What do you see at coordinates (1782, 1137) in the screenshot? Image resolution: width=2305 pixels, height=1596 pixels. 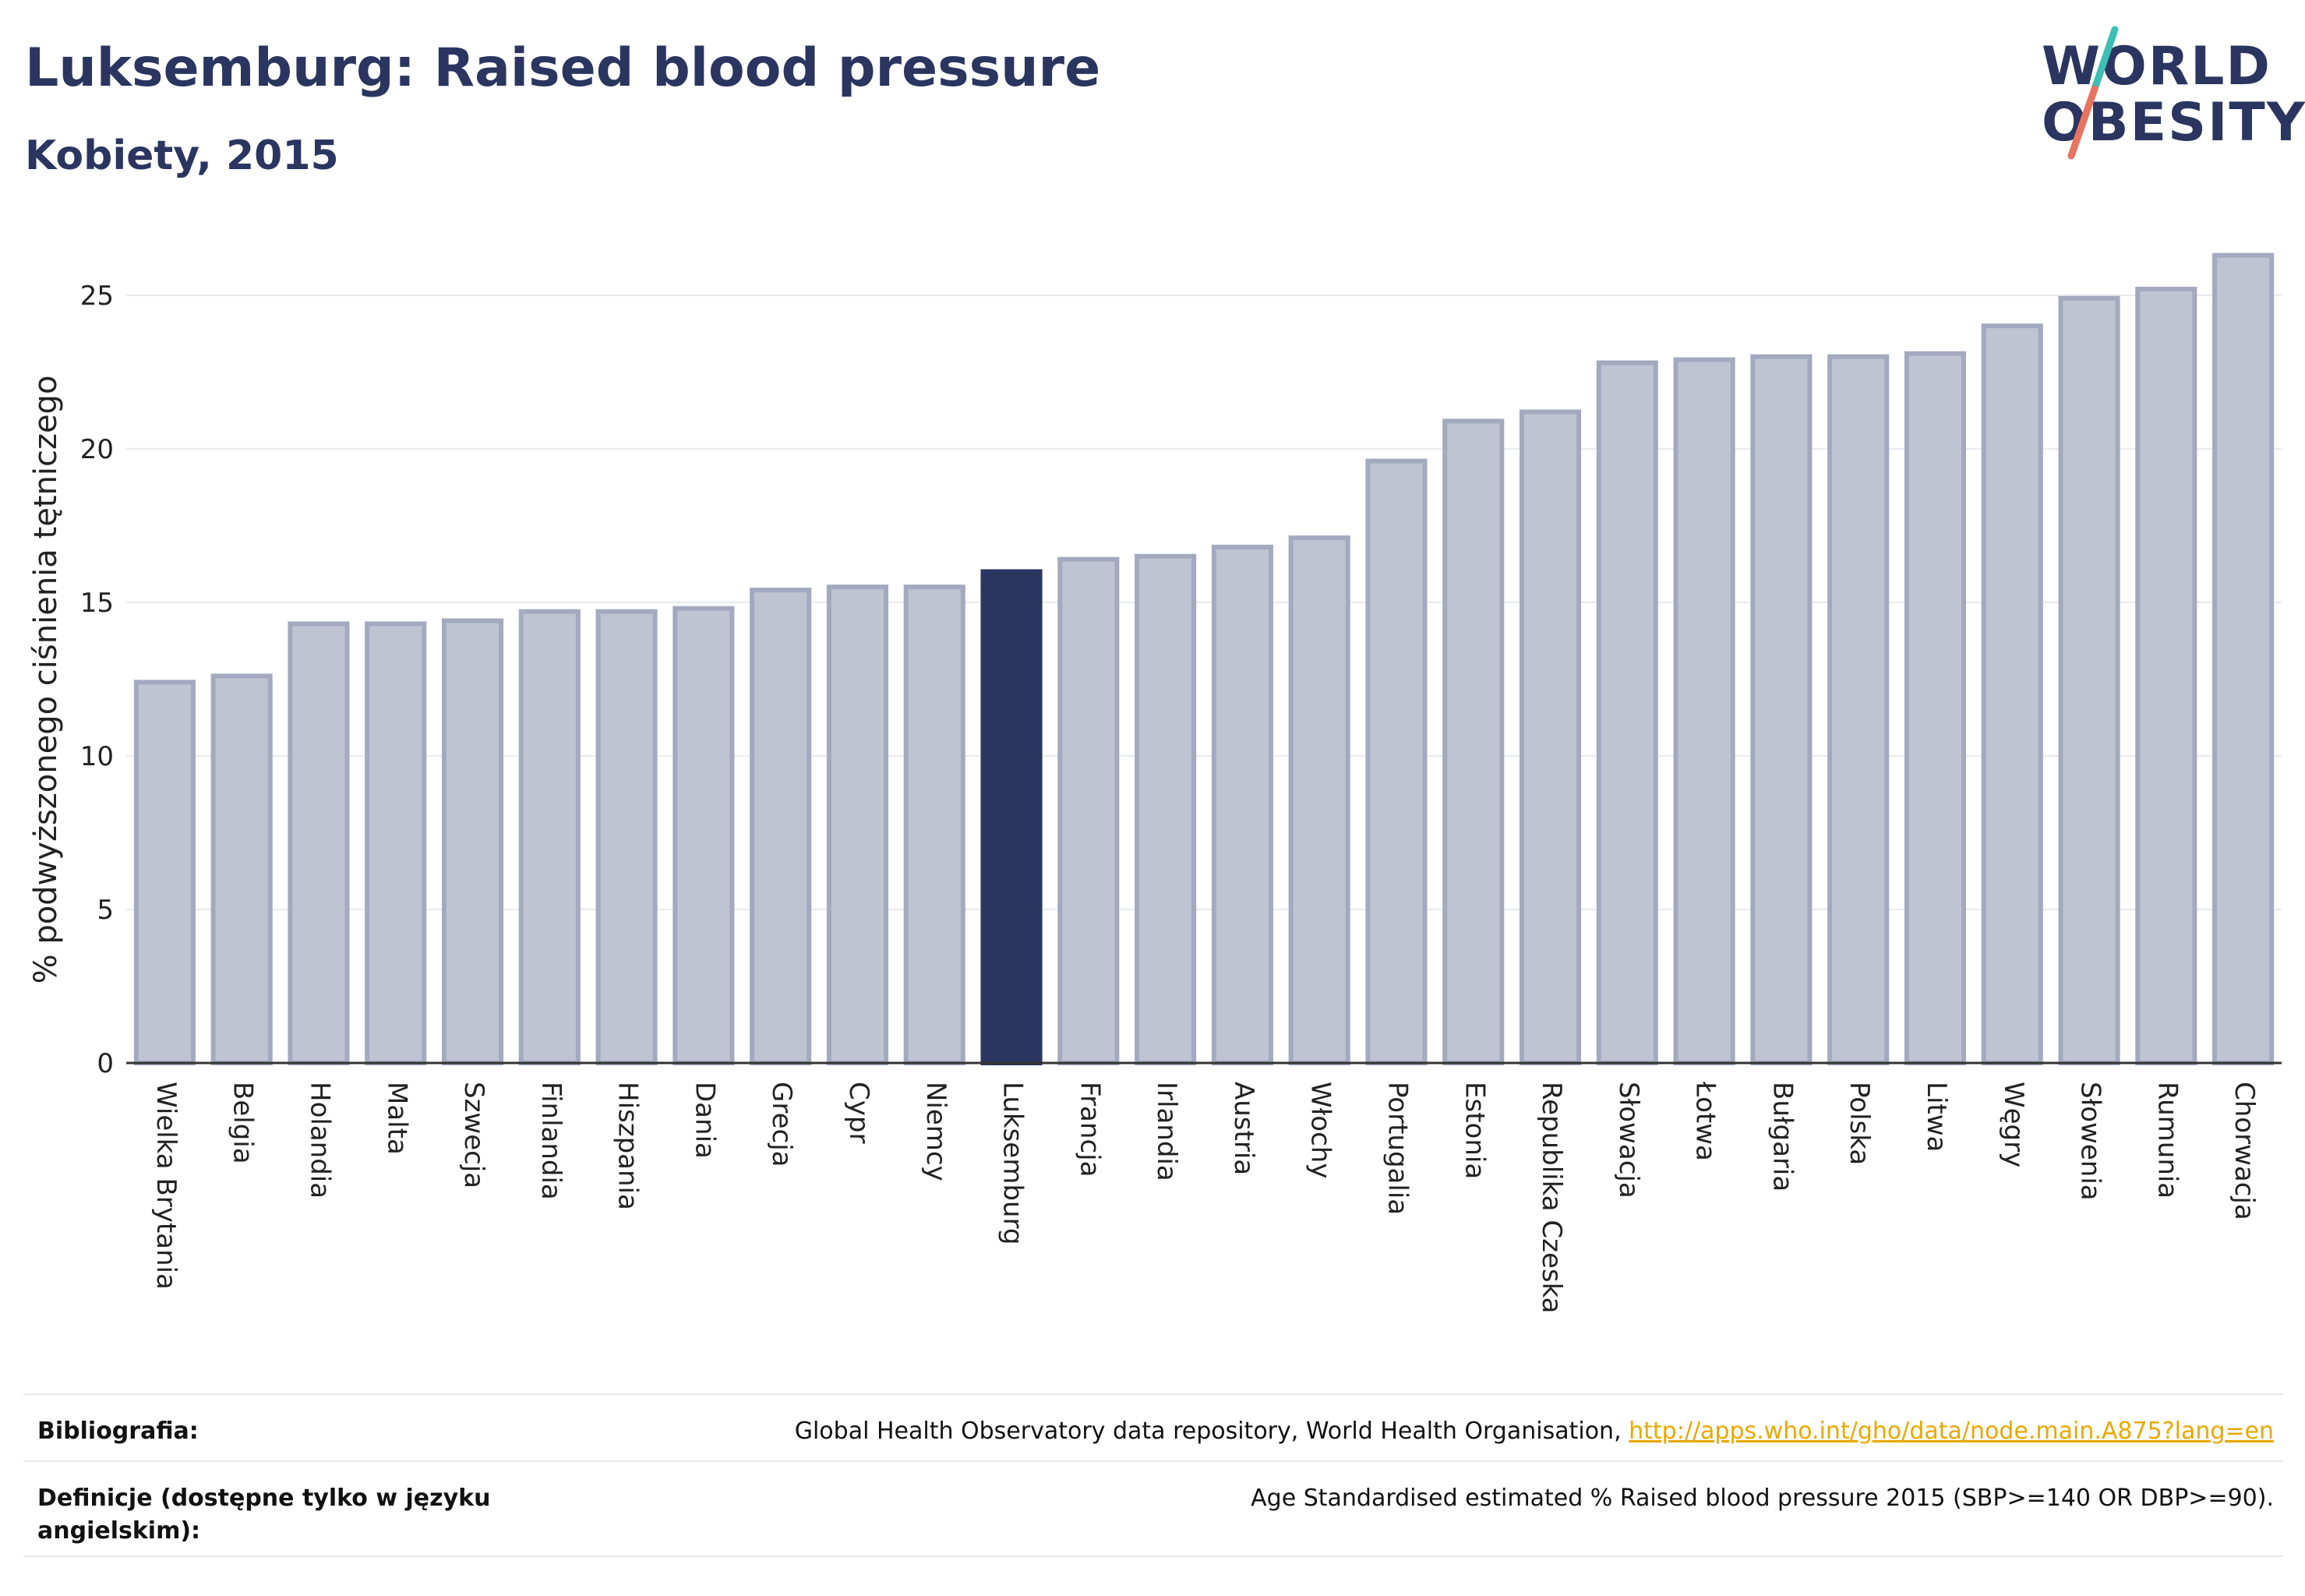 I see `x-tick-label: Bułgaria` at bounding box center [1782, 1137].